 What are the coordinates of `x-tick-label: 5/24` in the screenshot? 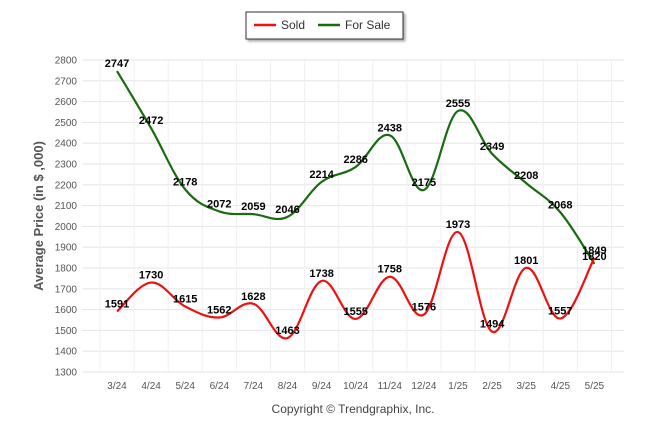 It's located at (185, 386).